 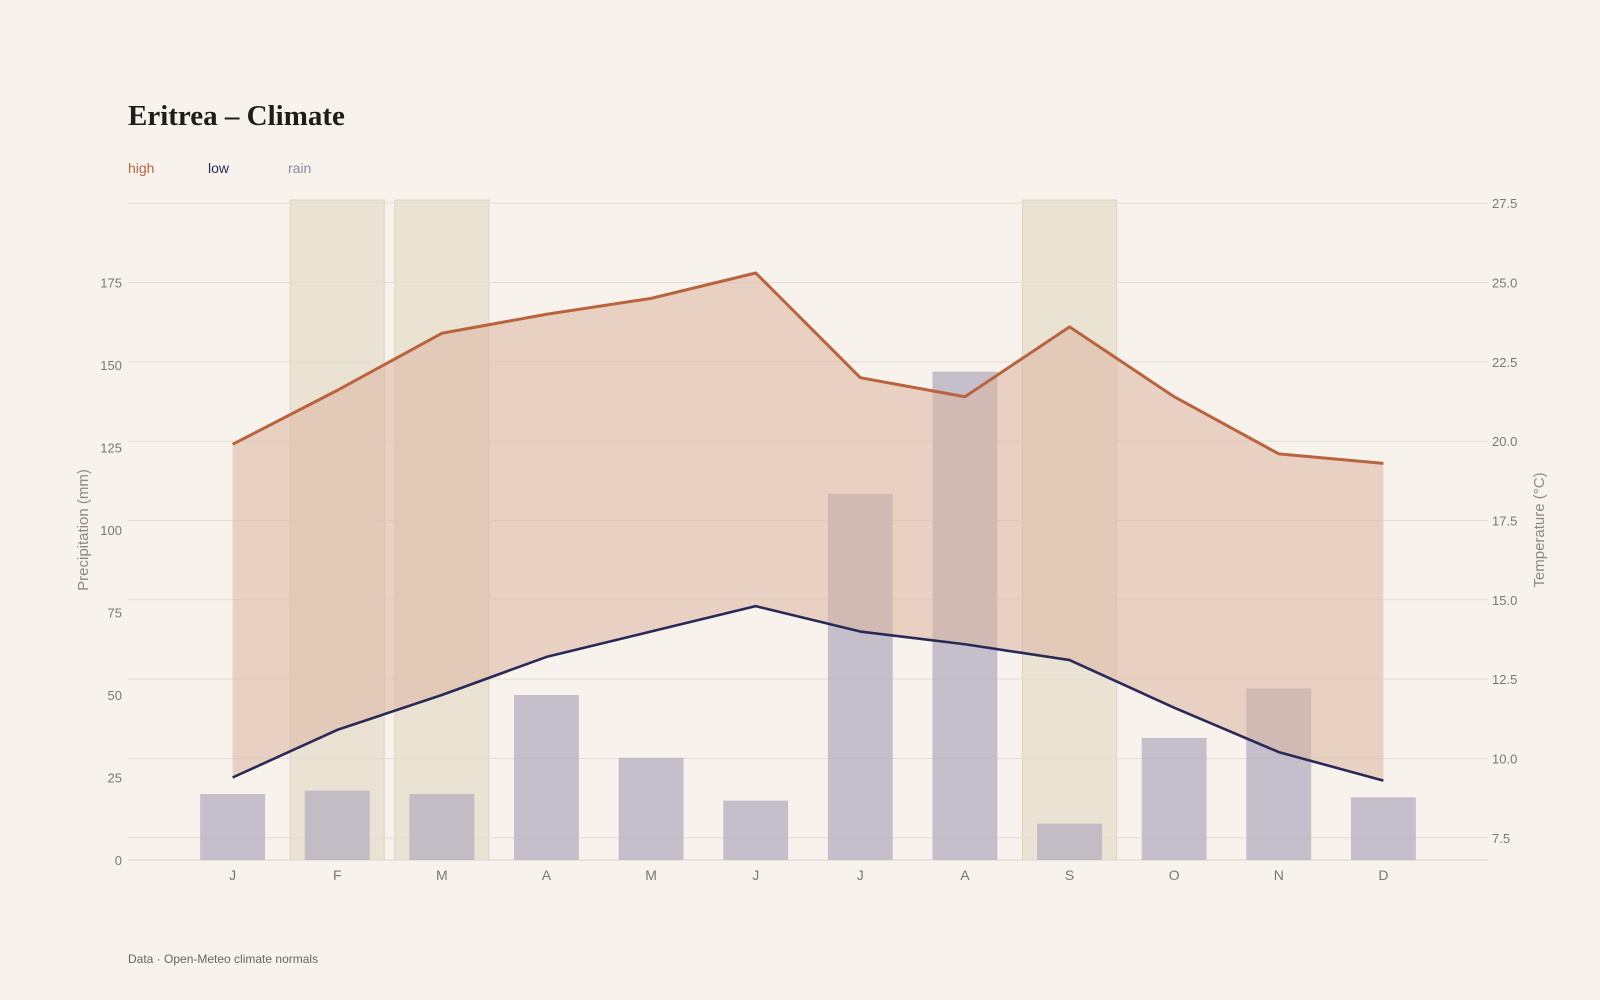 I want to click on low-line, so click(x=808, y=693).